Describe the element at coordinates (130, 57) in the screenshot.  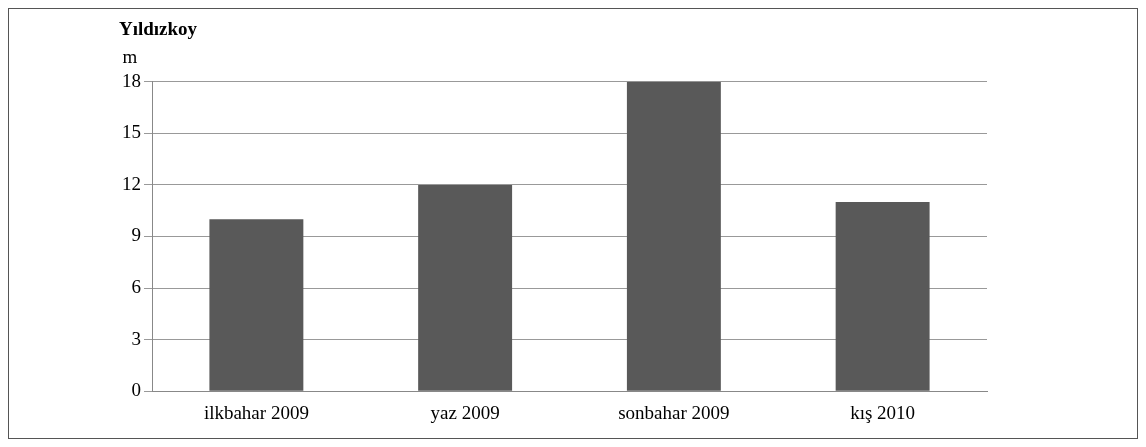
I see `y-axis-title: m` at that location.